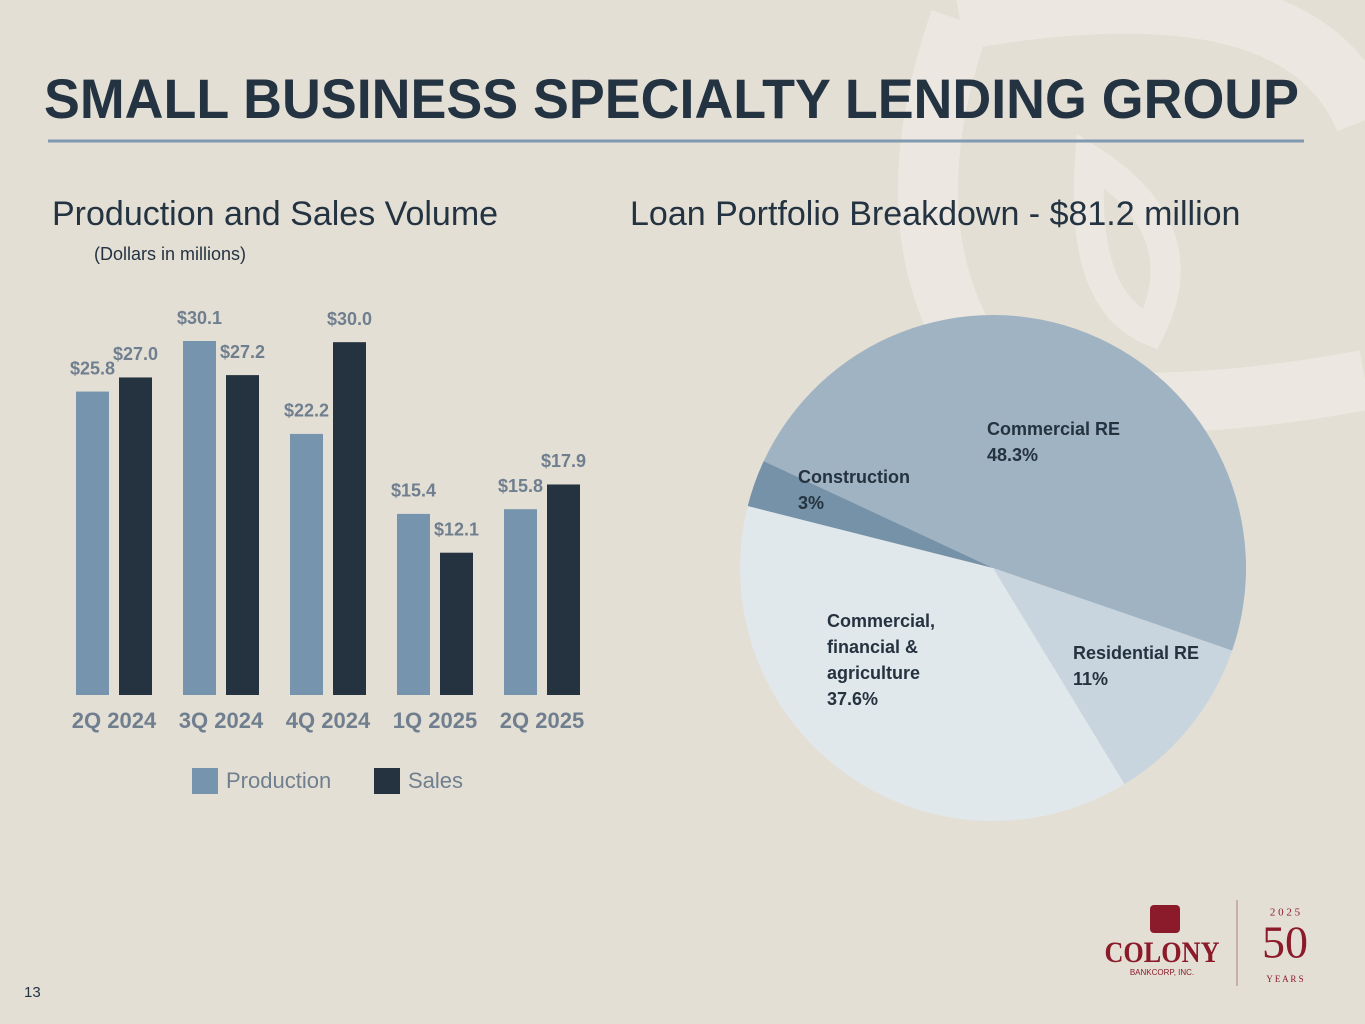 The width and height of the screenshot is (1365, 1024). What do you see at coordinates (1284, 979) in the screenshot?
I see `logo-years: Y E A R S` at bounding box center [1284, 979].